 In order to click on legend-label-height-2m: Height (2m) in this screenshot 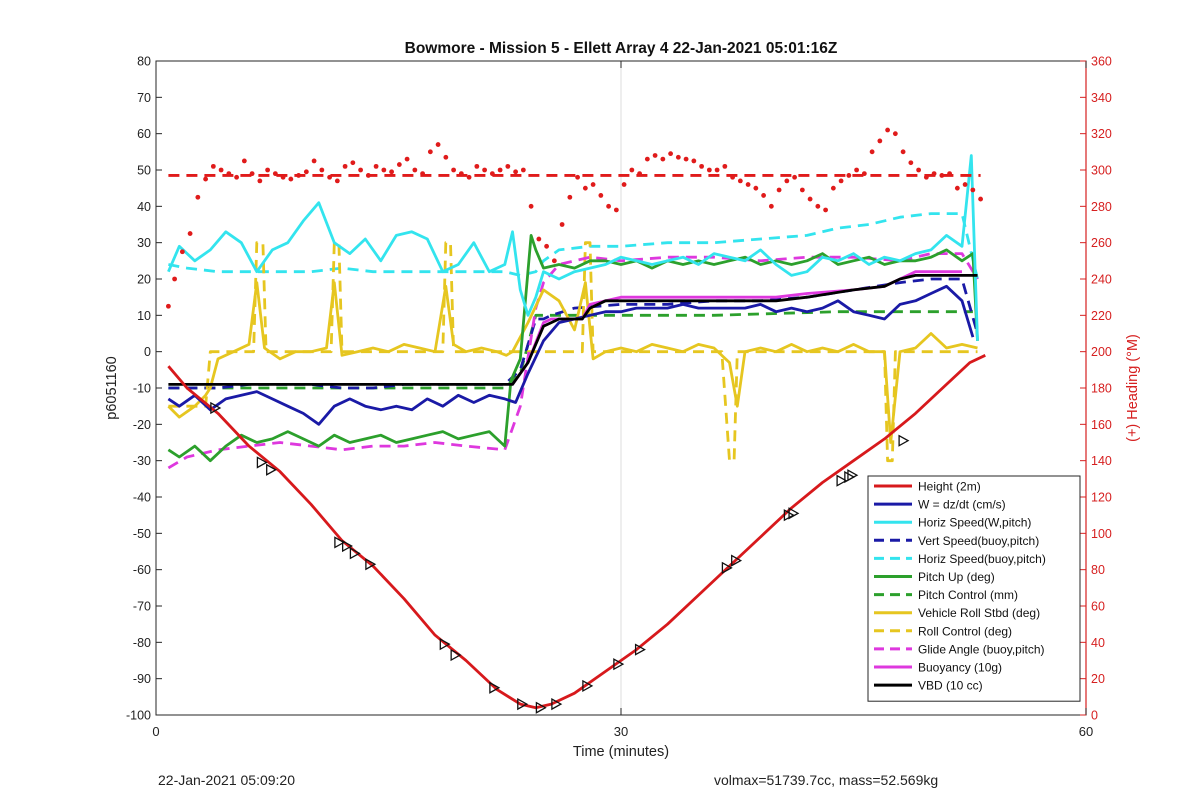, I will do `click(949, 487)`.